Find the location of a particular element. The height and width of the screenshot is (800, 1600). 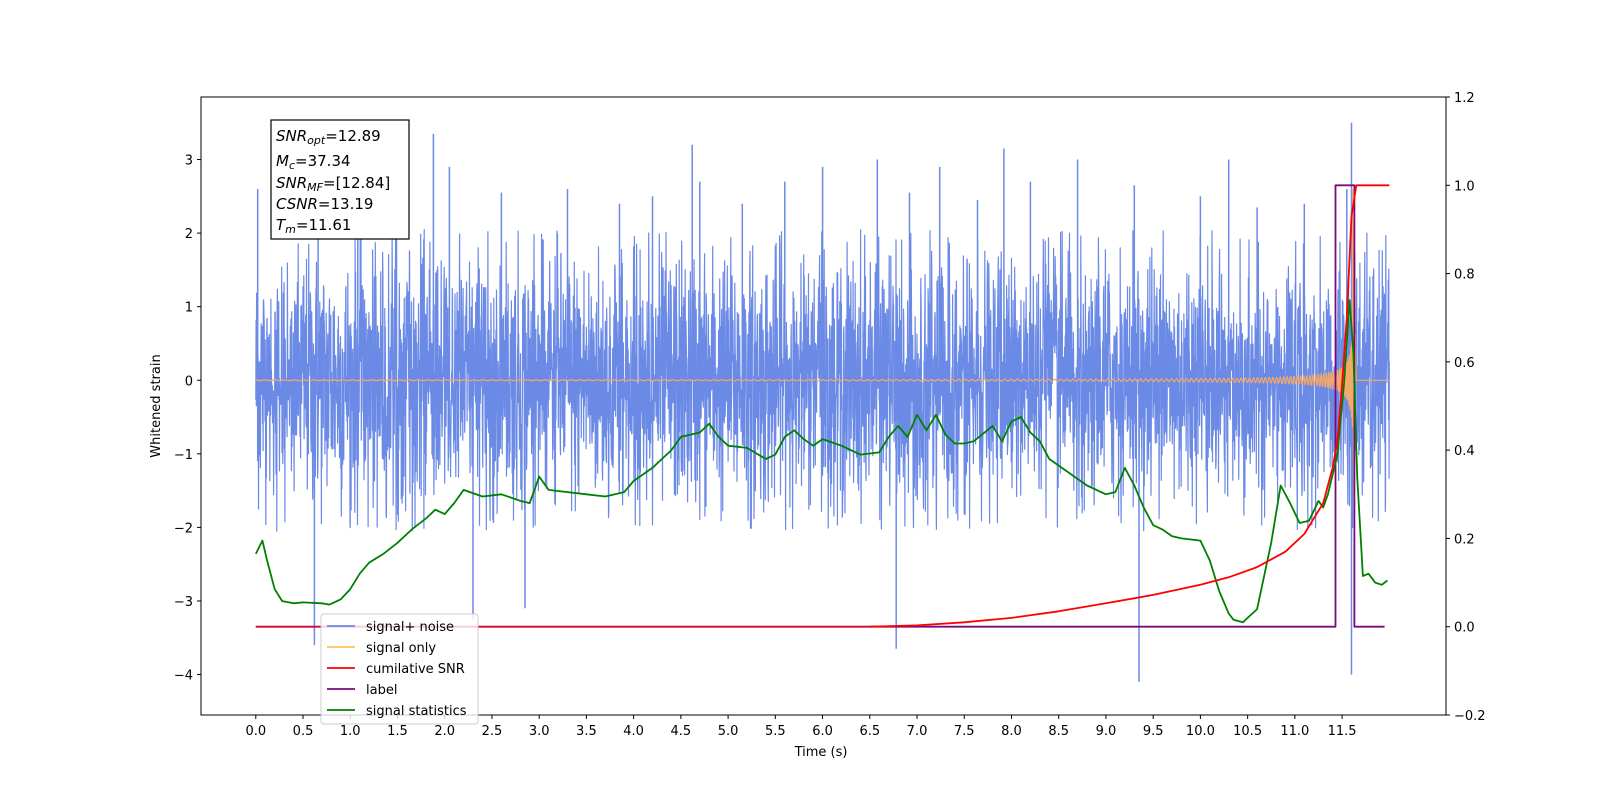

stats-value: =12.89 is located at coordinates (353, 136).